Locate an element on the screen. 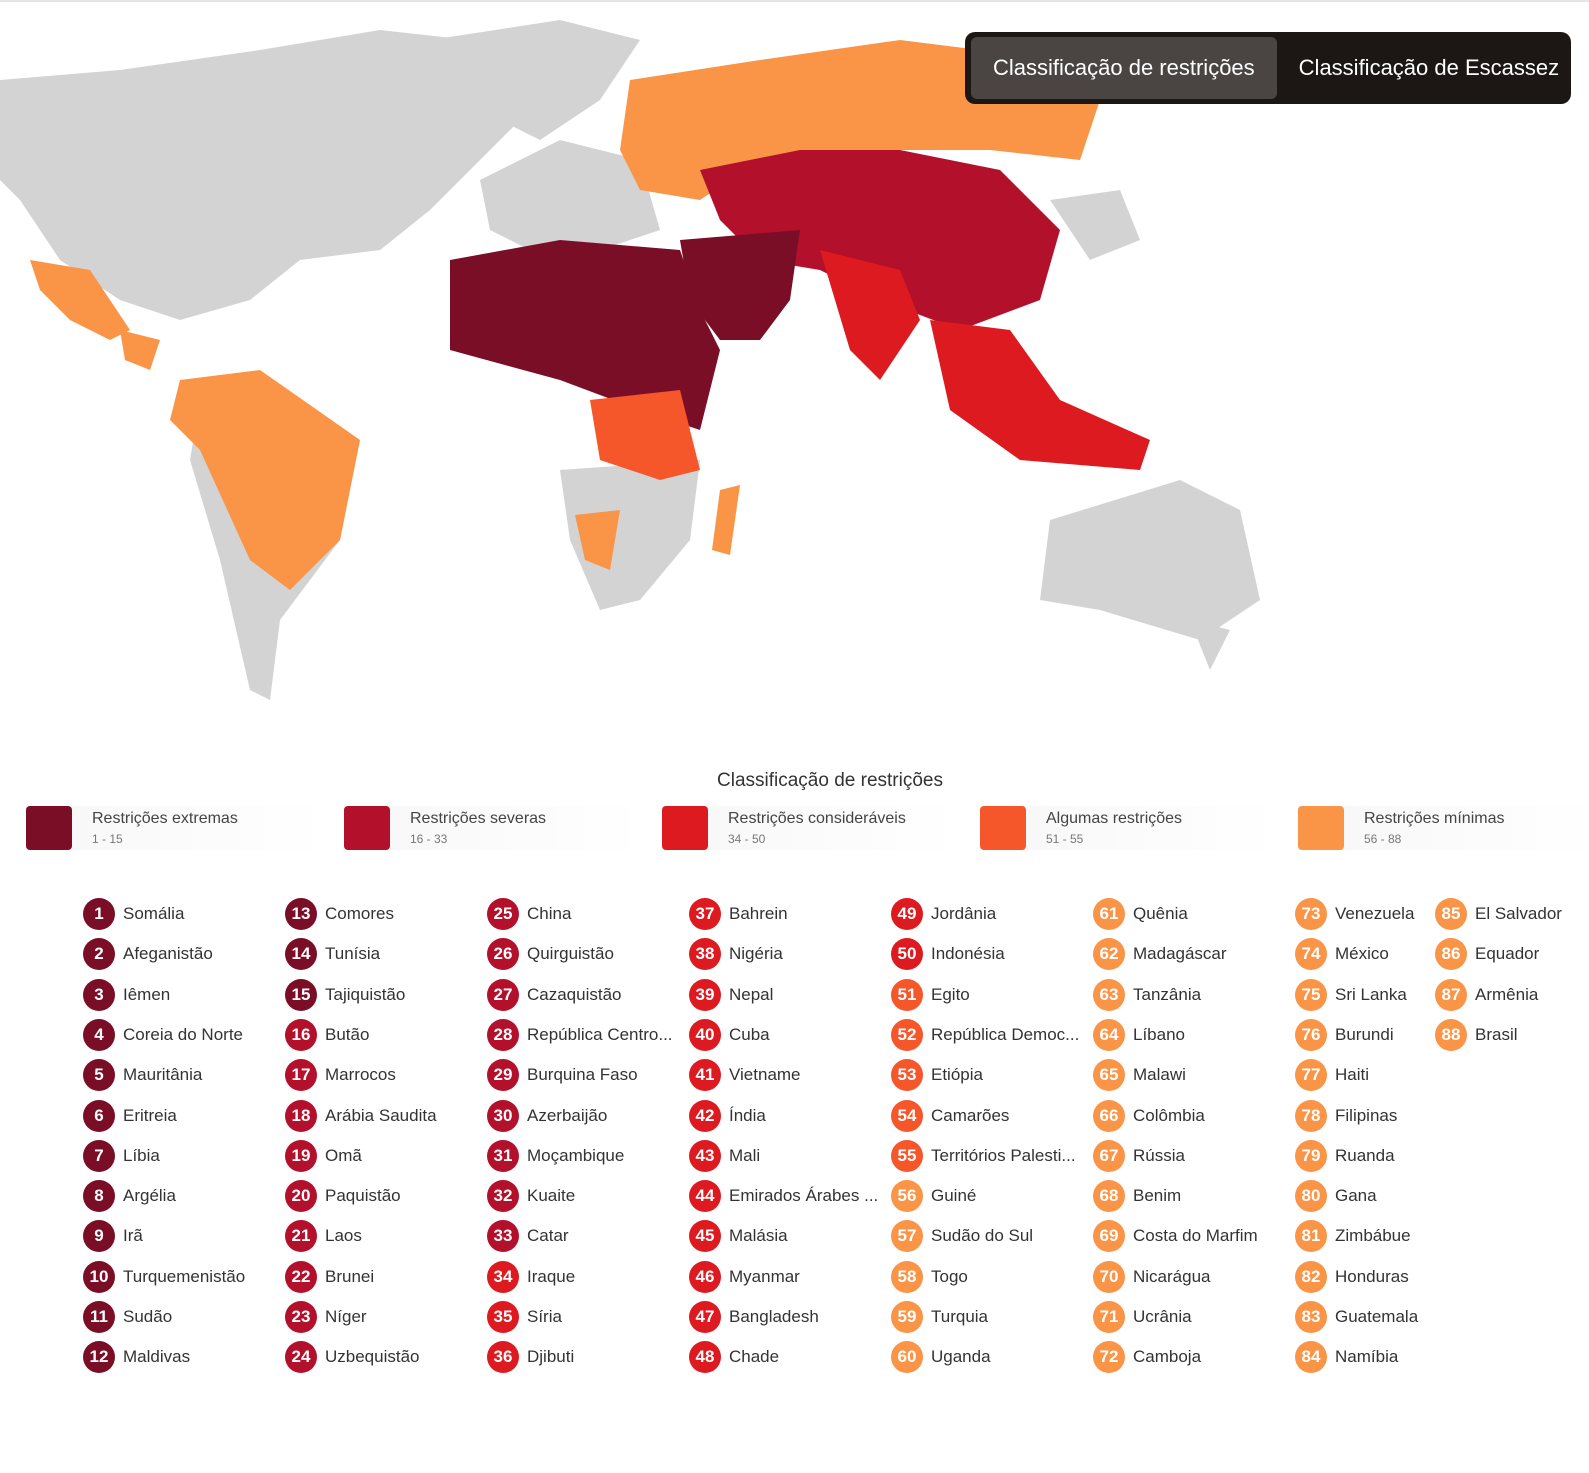  country-name: Índia is located at coordinates (747, 1115).